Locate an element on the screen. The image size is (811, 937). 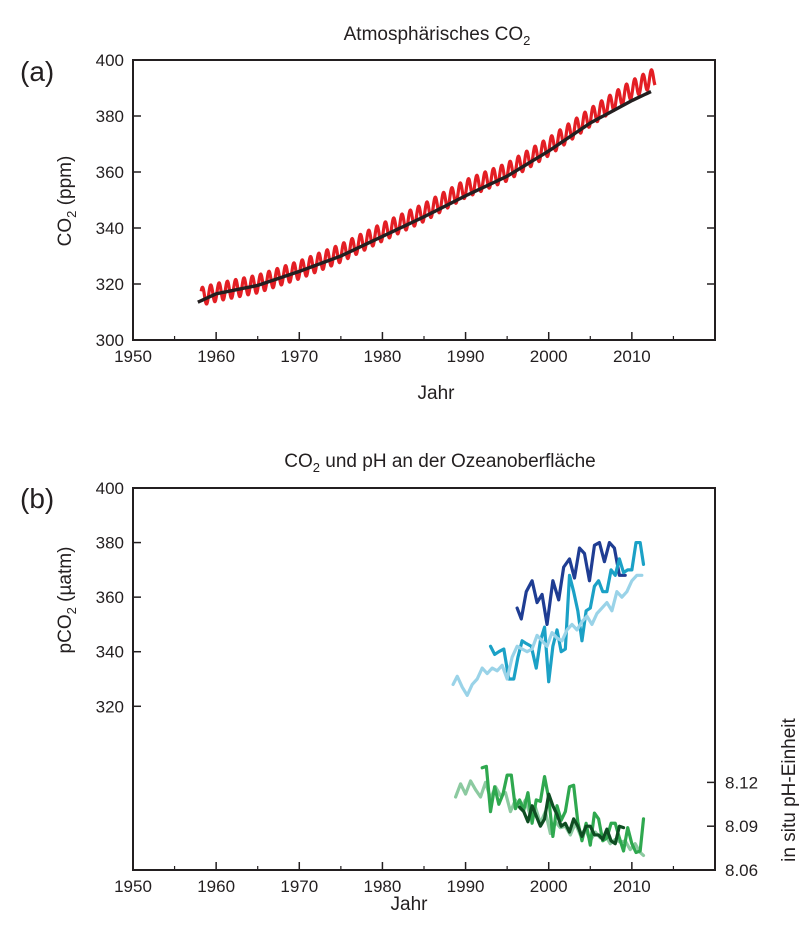
panel-a-x-tick-label: 2000 is located at coordinates (549, 356).